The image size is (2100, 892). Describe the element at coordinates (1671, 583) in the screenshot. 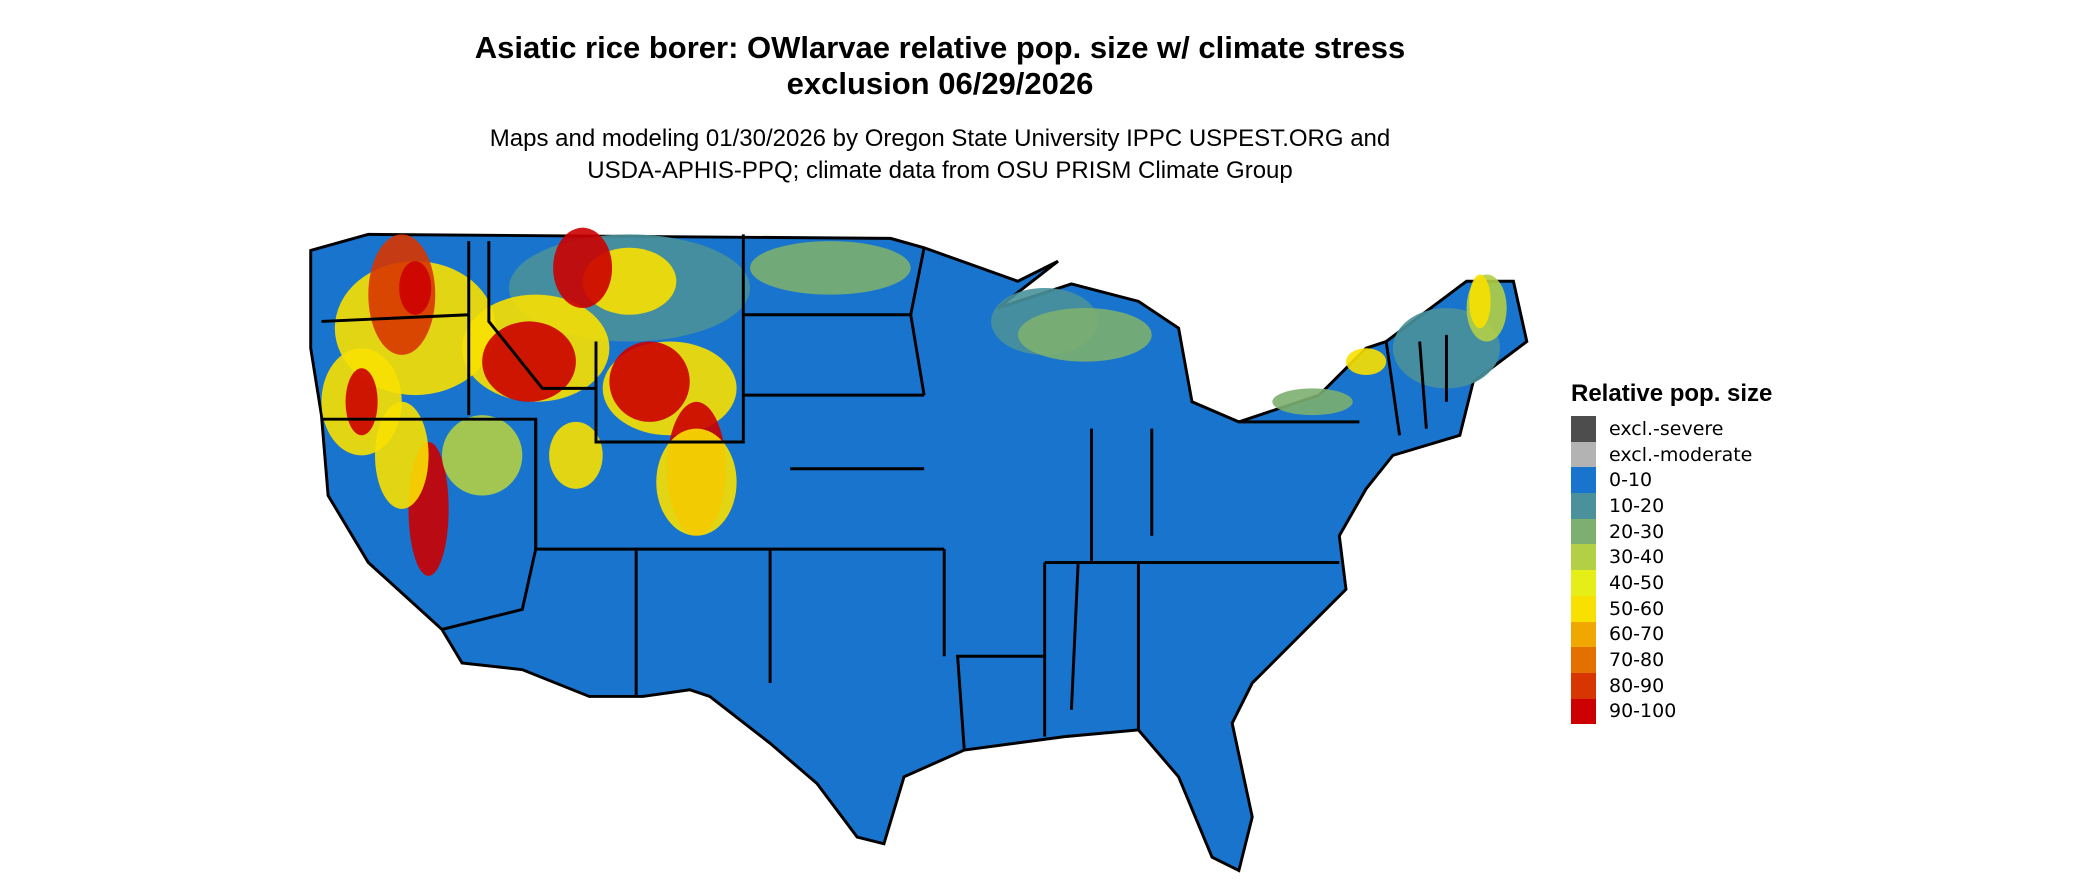

I see `legend-item: 40-50` at that location.